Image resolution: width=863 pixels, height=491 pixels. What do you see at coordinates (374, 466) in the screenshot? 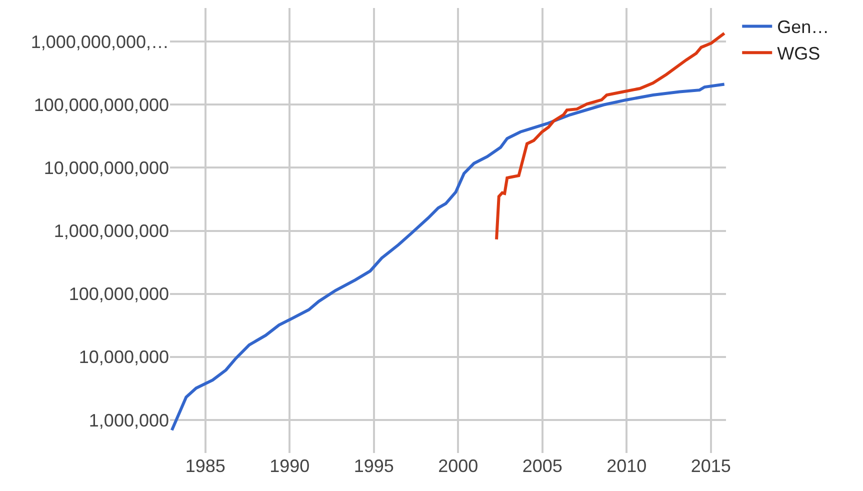
I see `x-tick-label: 1995` at bounding box center [374, 466].